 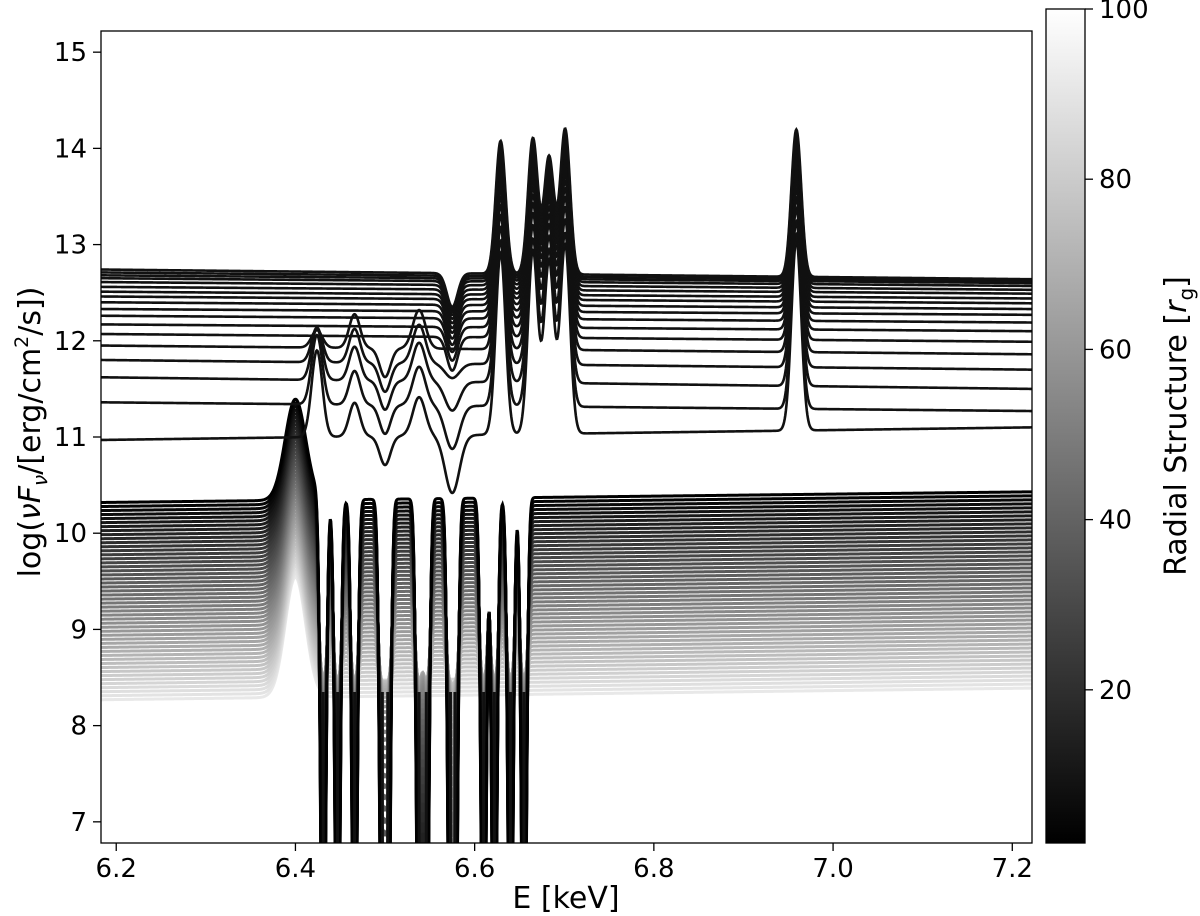 I want to click on colorbar-tick-label: 60, so click(x=1115, y=350).